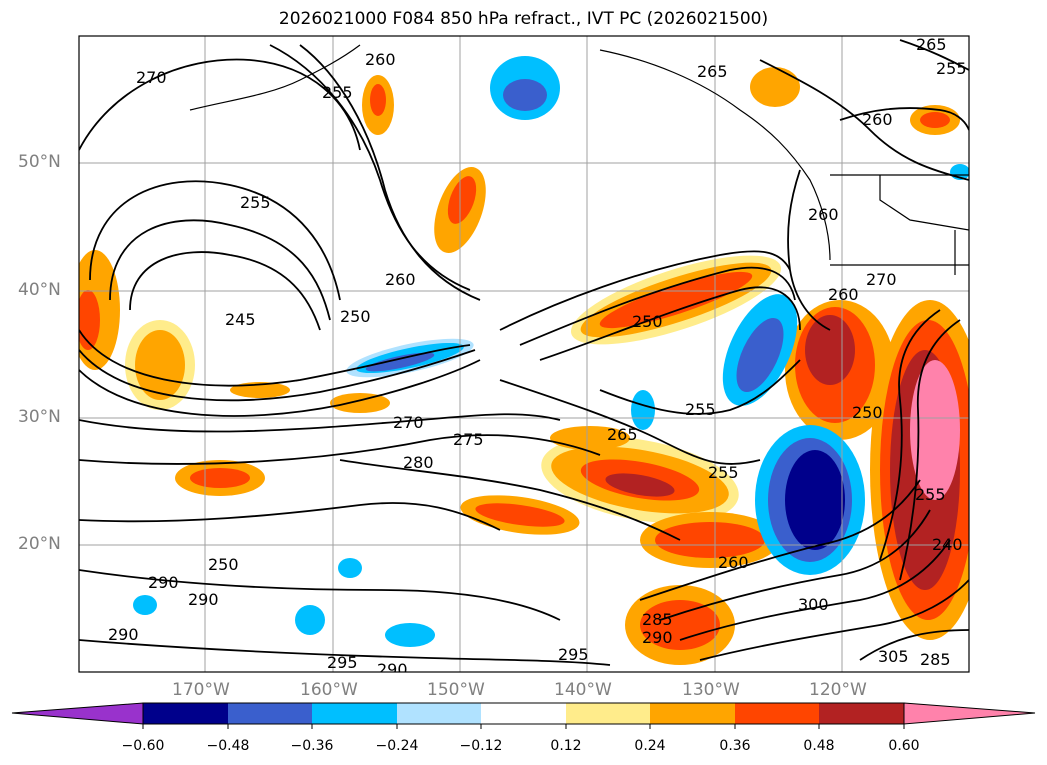 Image resolution: width=1047 pixels, height=765 pixels. Describe the element at coordinates (819, 746) in the screenshot. I see `colorbar-tick-label: 0.48` at that location.